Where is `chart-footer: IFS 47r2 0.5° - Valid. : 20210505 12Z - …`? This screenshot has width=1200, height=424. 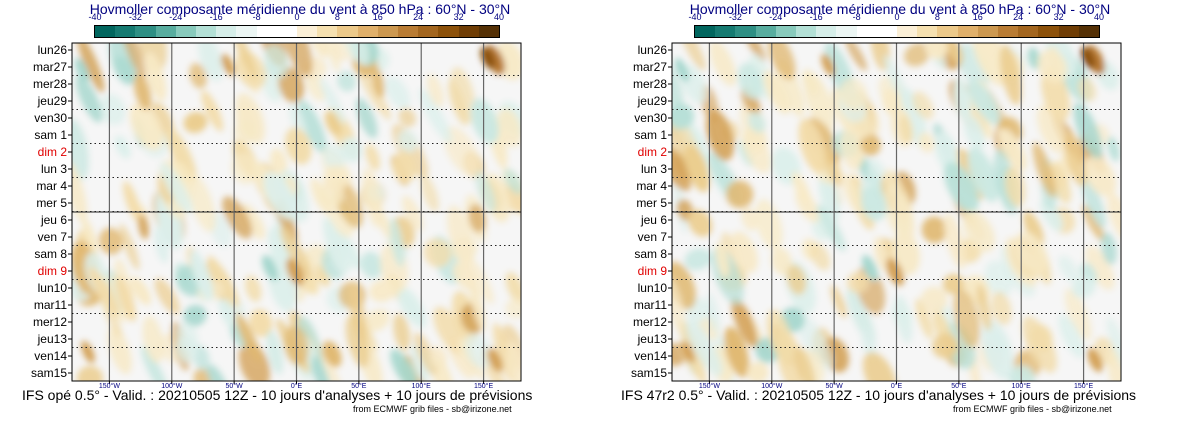 chart-footer: IFS 47r2 0.5° - Valid. : 20210505 12Z - … is located at coordinates (879, 395).